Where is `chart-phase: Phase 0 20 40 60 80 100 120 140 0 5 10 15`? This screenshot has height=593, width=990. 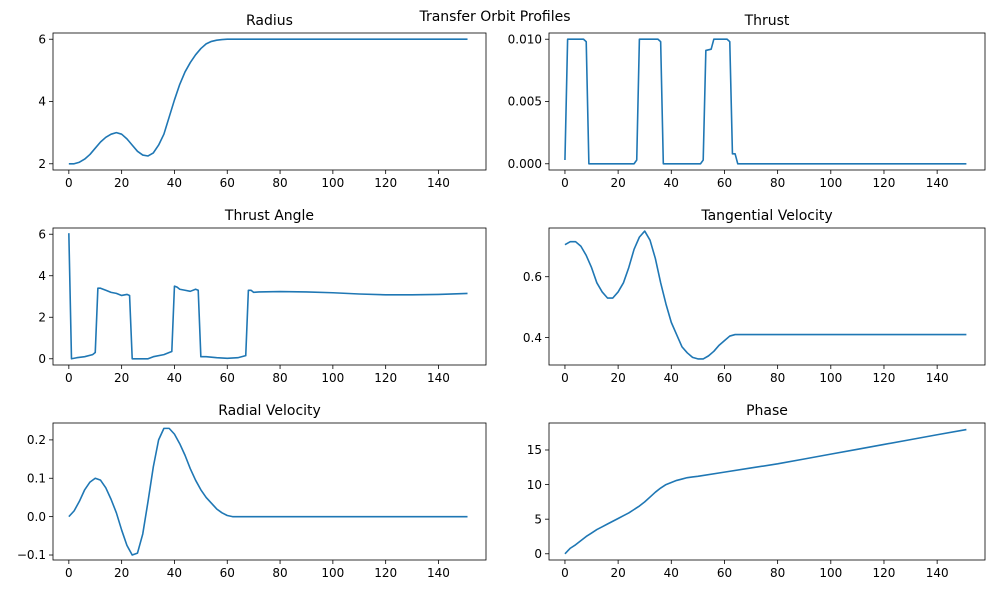 chart-phase: Phase 0 20 40 60 80 100 120 140 0 5 10 15 is located at coordinates (756, 491).